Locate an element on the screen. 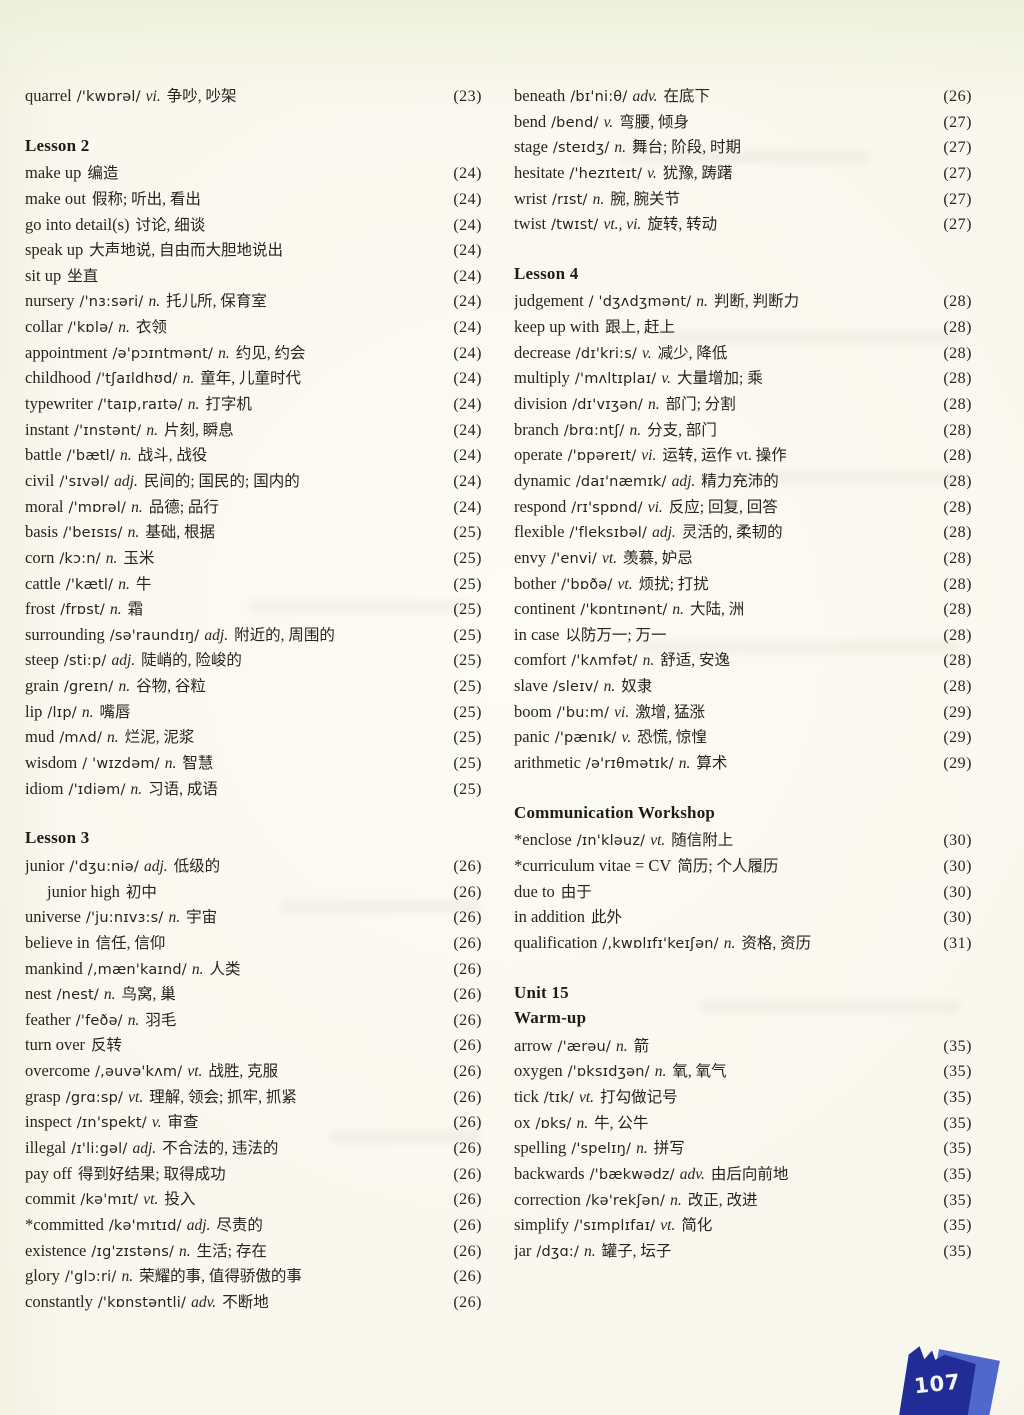 The height and width of the screenshot is (1415, 1024). entry-gloss: 精力充沛的 is located at coordinates (740, 481).